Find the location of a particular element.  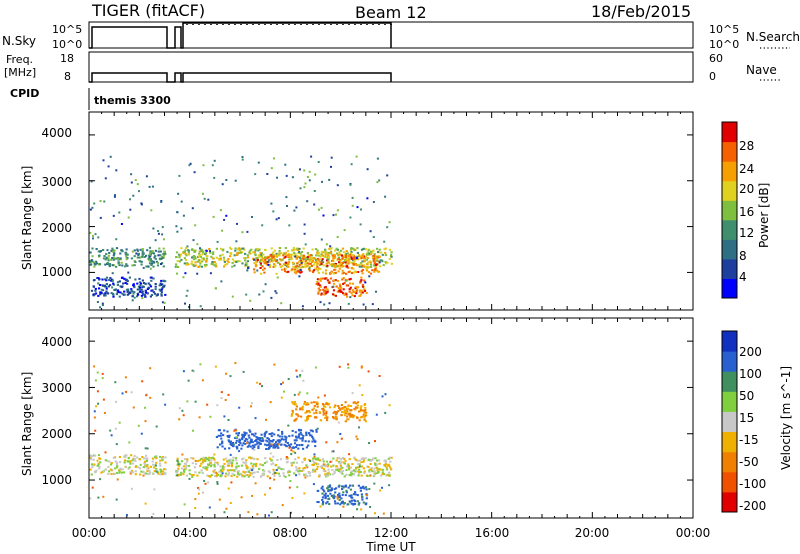

xtick-2400: 00:00 is located at coordinates (693, 533).